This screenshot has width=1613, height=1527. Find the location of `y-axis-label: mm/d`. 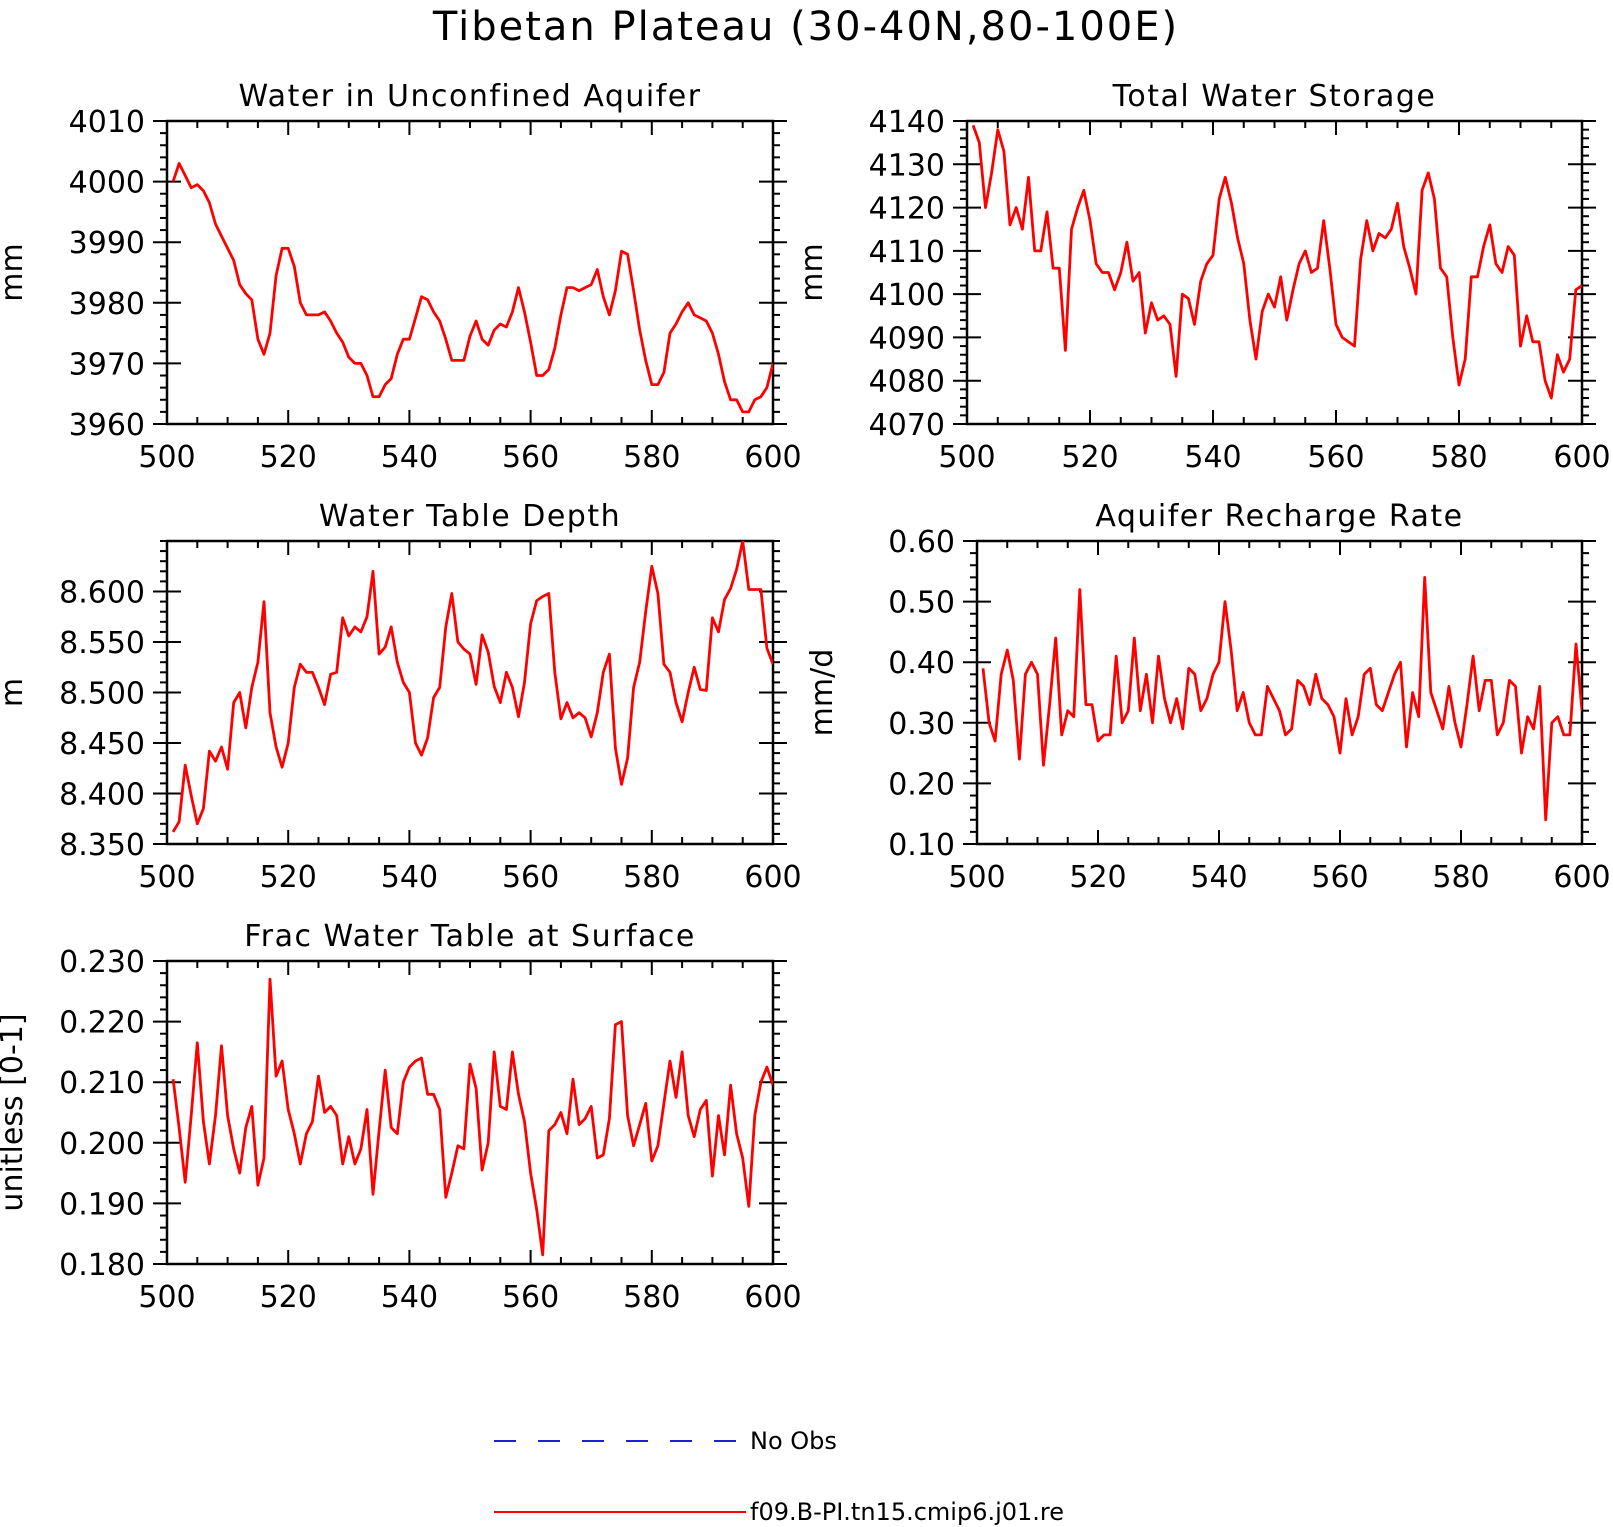

y-axis-label: mm/d is located at coordinates (822, 693).